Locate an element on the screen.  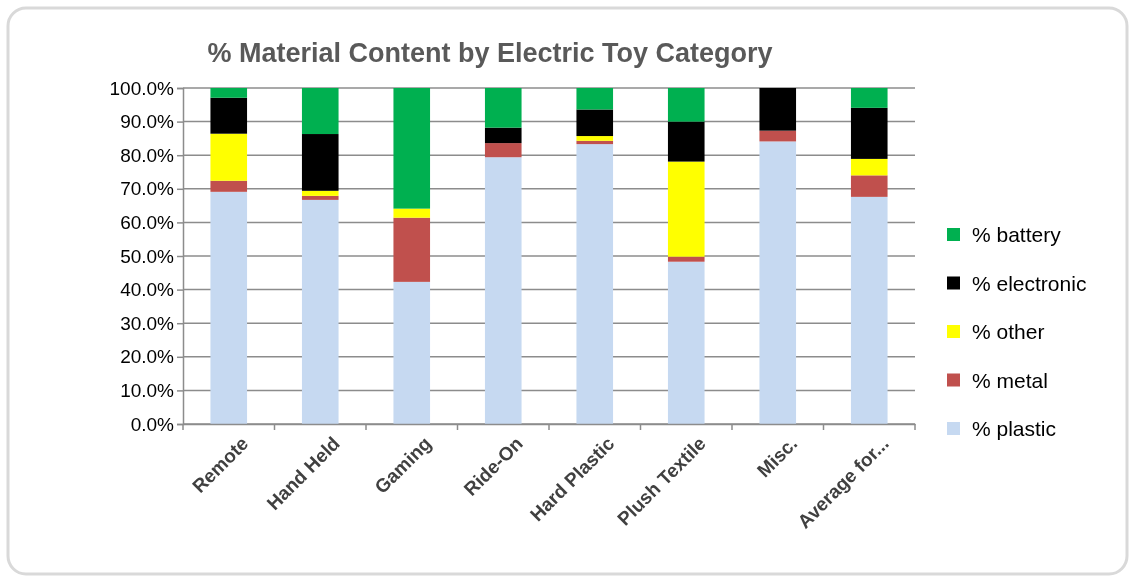
chart-title: % Material Content by Electric Toy Category is located at coordinates (490, 53).